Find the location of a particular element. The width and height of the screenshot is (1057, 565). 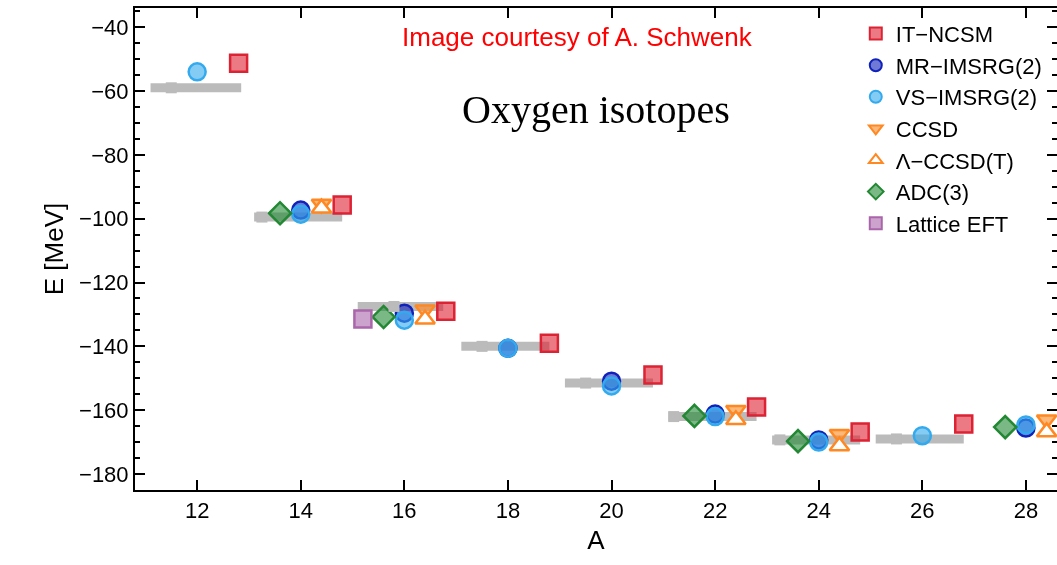

y-tick-label: −180 is located at coordinates (104, 474).